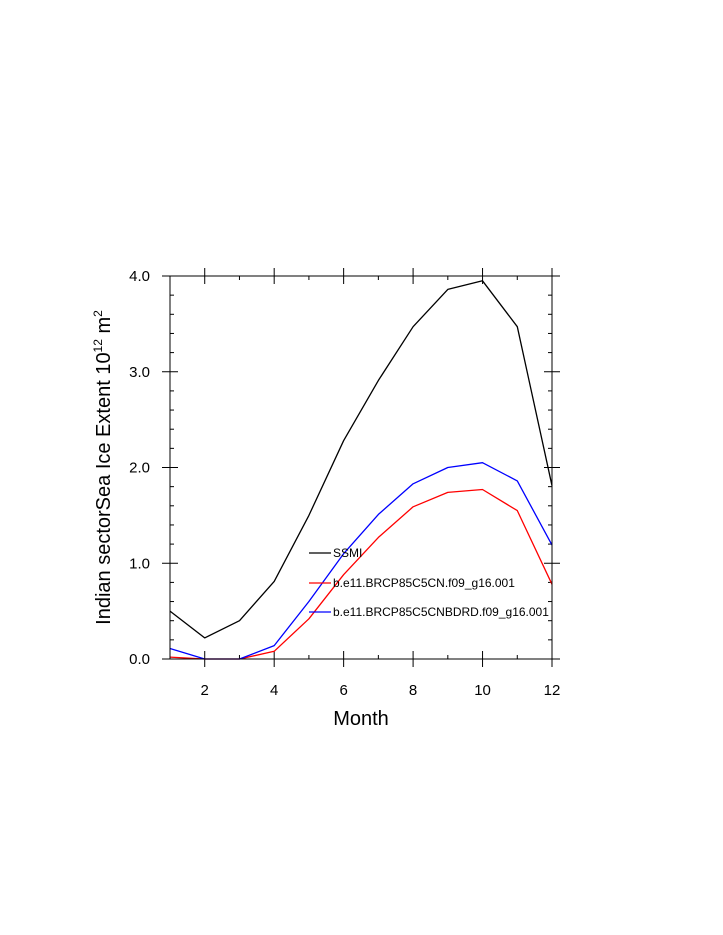  Describe the element at coordinates (482, 690) in the screenshot. I see `x-tick-label: 10` at that location.